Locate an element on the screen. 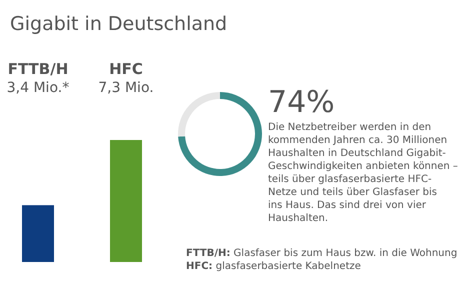 This screenshot has height=306, width=468. x-tick-label: HFC is located at coordinates (126, 69).